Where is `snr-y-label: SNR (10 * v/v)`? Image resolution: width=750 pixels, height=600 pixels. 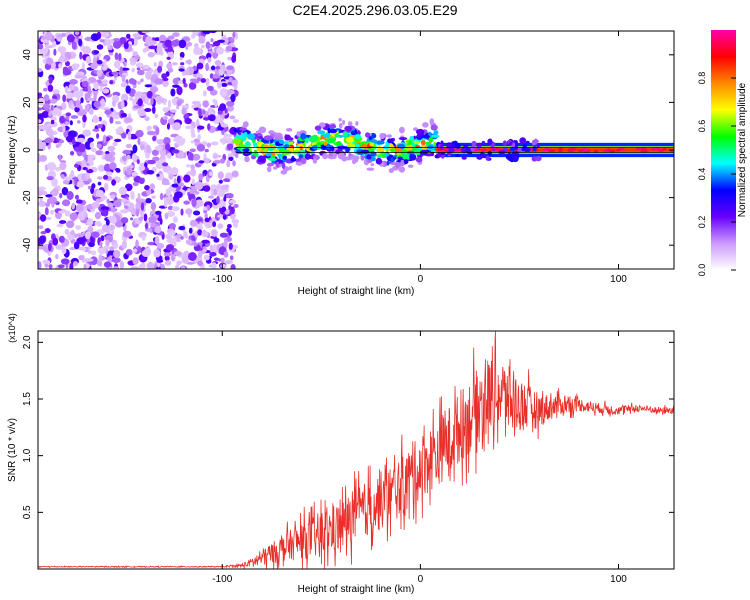
snr-y-label: SNR (10 * v/v) is located at coordinates (12, 450).